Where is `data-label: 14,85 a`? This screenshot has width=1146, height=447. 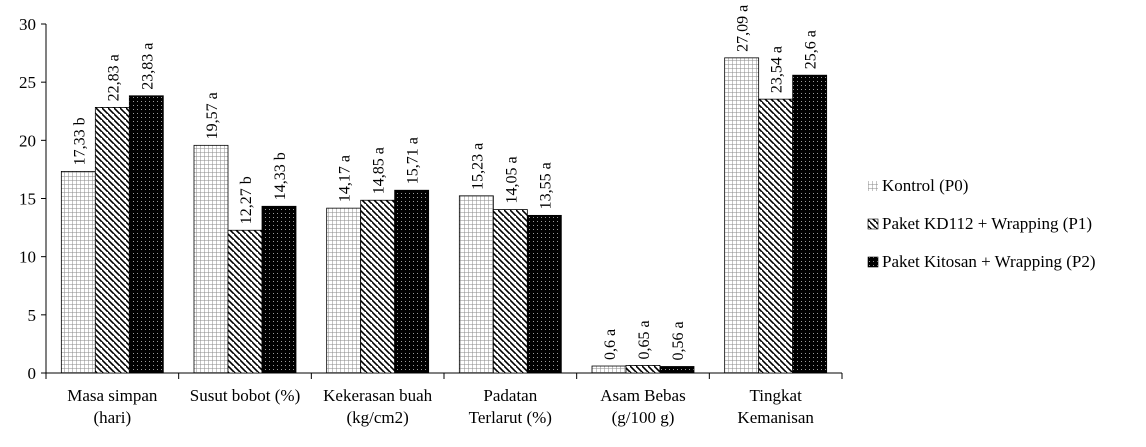
data-label: 14,85 a is located at coordinates (379, 170).